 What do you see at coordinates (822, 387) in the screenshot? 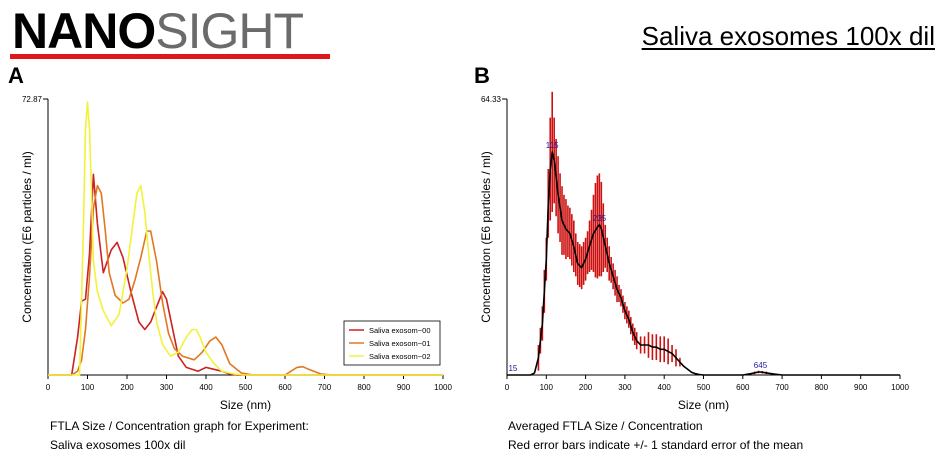
I see `panel-b-x-tick-label: 800` at bounding box center [822, 387].